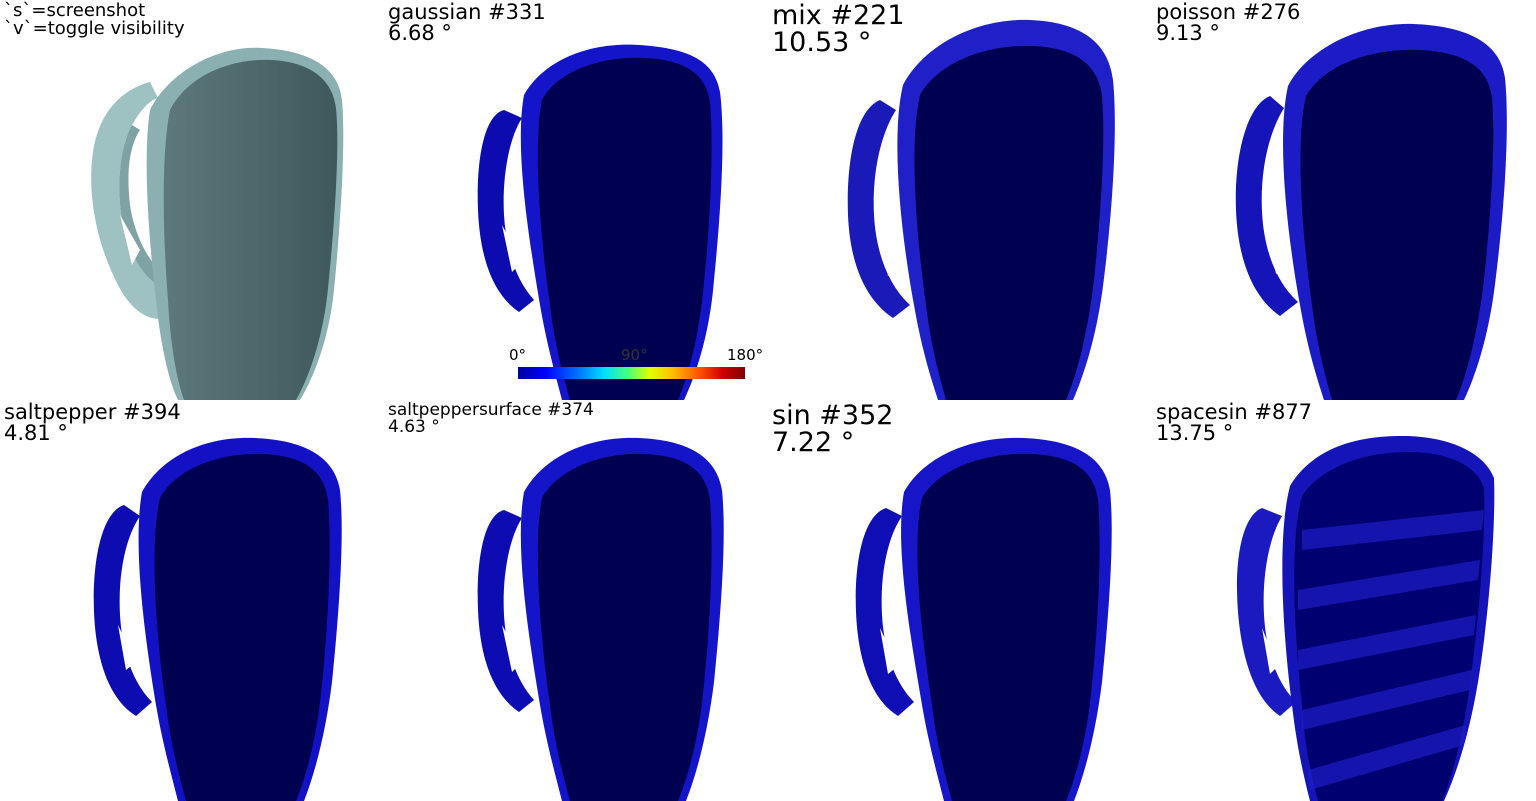 The width and height of the screenshot is (1536, 801). What do you see at coordinates (75, 10) in the screenshot?
I see `help-line-screenshot: `s`=screenshot` at bounding box center [75, 10].